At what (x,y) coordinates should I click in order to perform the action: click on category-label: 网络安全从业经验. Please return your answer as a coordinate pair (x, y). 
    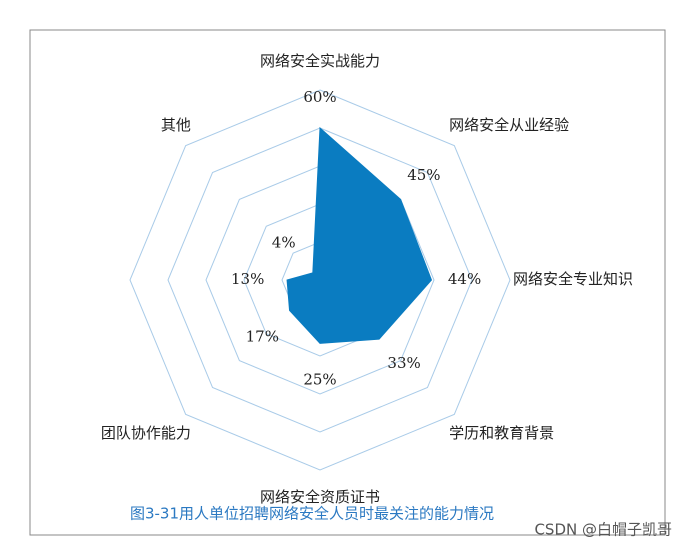
    Looking at the image, I should click on (509, 125).